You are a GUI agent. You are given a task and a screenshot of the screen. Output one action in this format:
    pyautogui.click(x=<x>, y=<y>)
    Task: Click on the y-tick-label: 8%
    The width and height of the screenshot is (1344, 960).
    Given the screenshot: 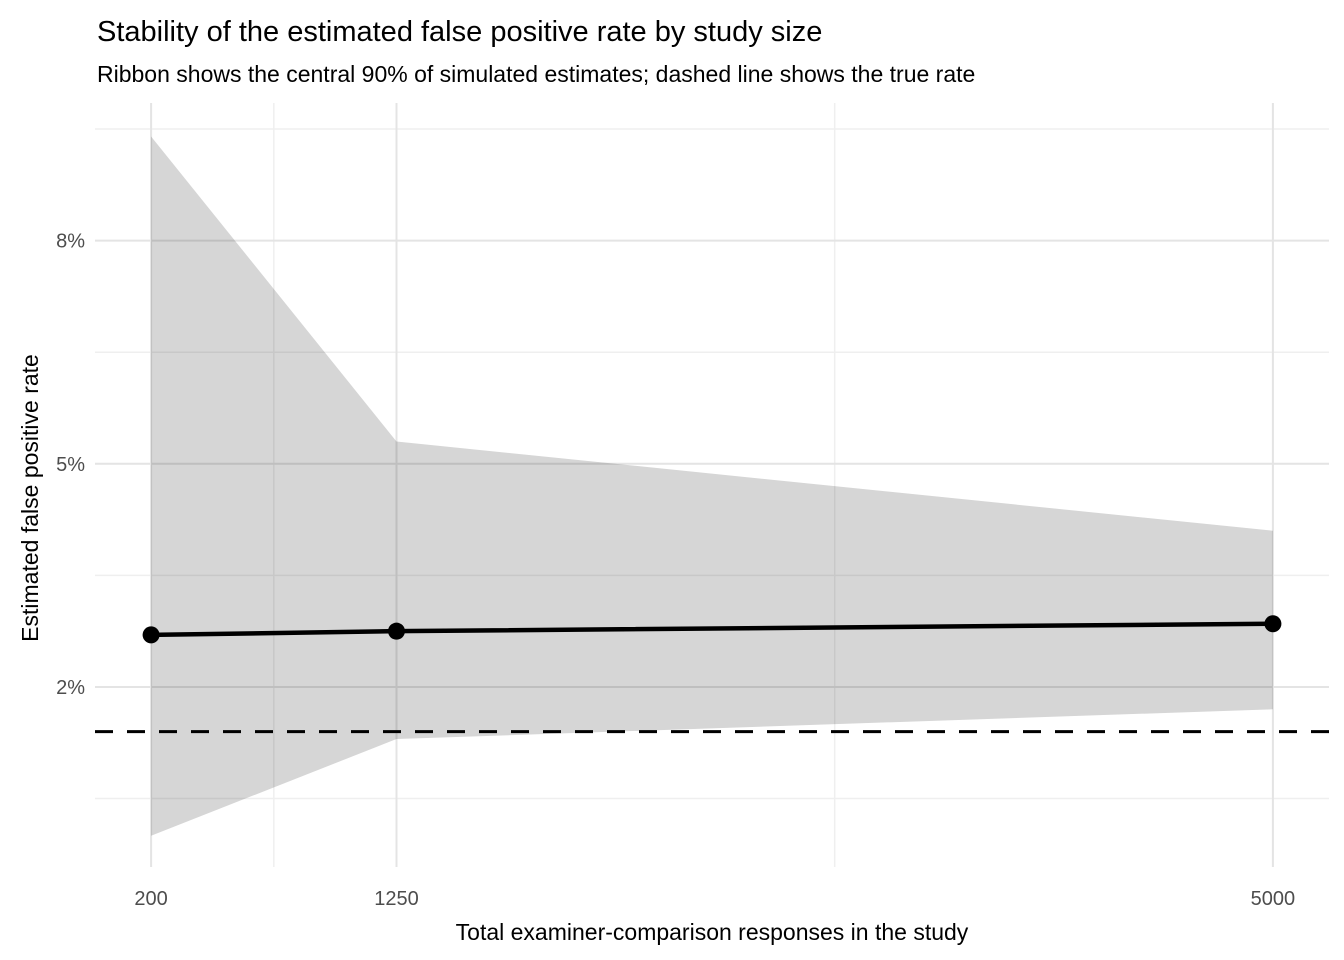 What is the action you would take?
    pyautogui.click(x=70, y=242)
    